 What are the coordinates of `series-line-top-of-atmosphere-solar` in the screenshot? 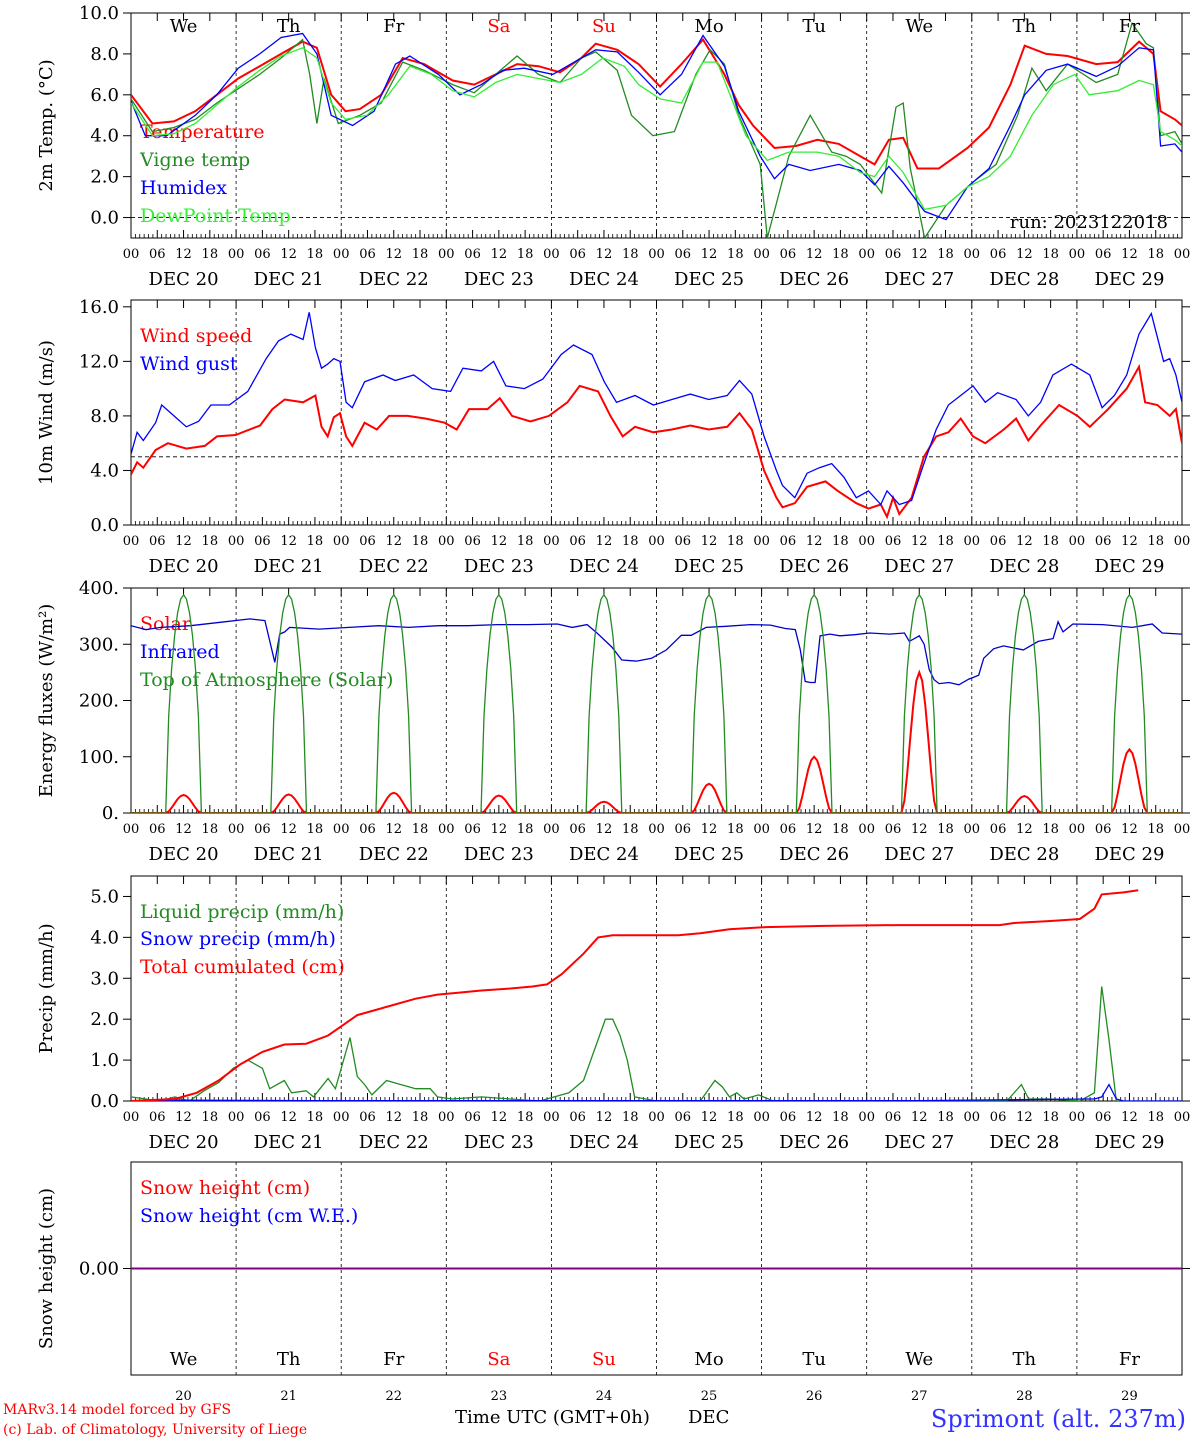 It's located at (656, 703).